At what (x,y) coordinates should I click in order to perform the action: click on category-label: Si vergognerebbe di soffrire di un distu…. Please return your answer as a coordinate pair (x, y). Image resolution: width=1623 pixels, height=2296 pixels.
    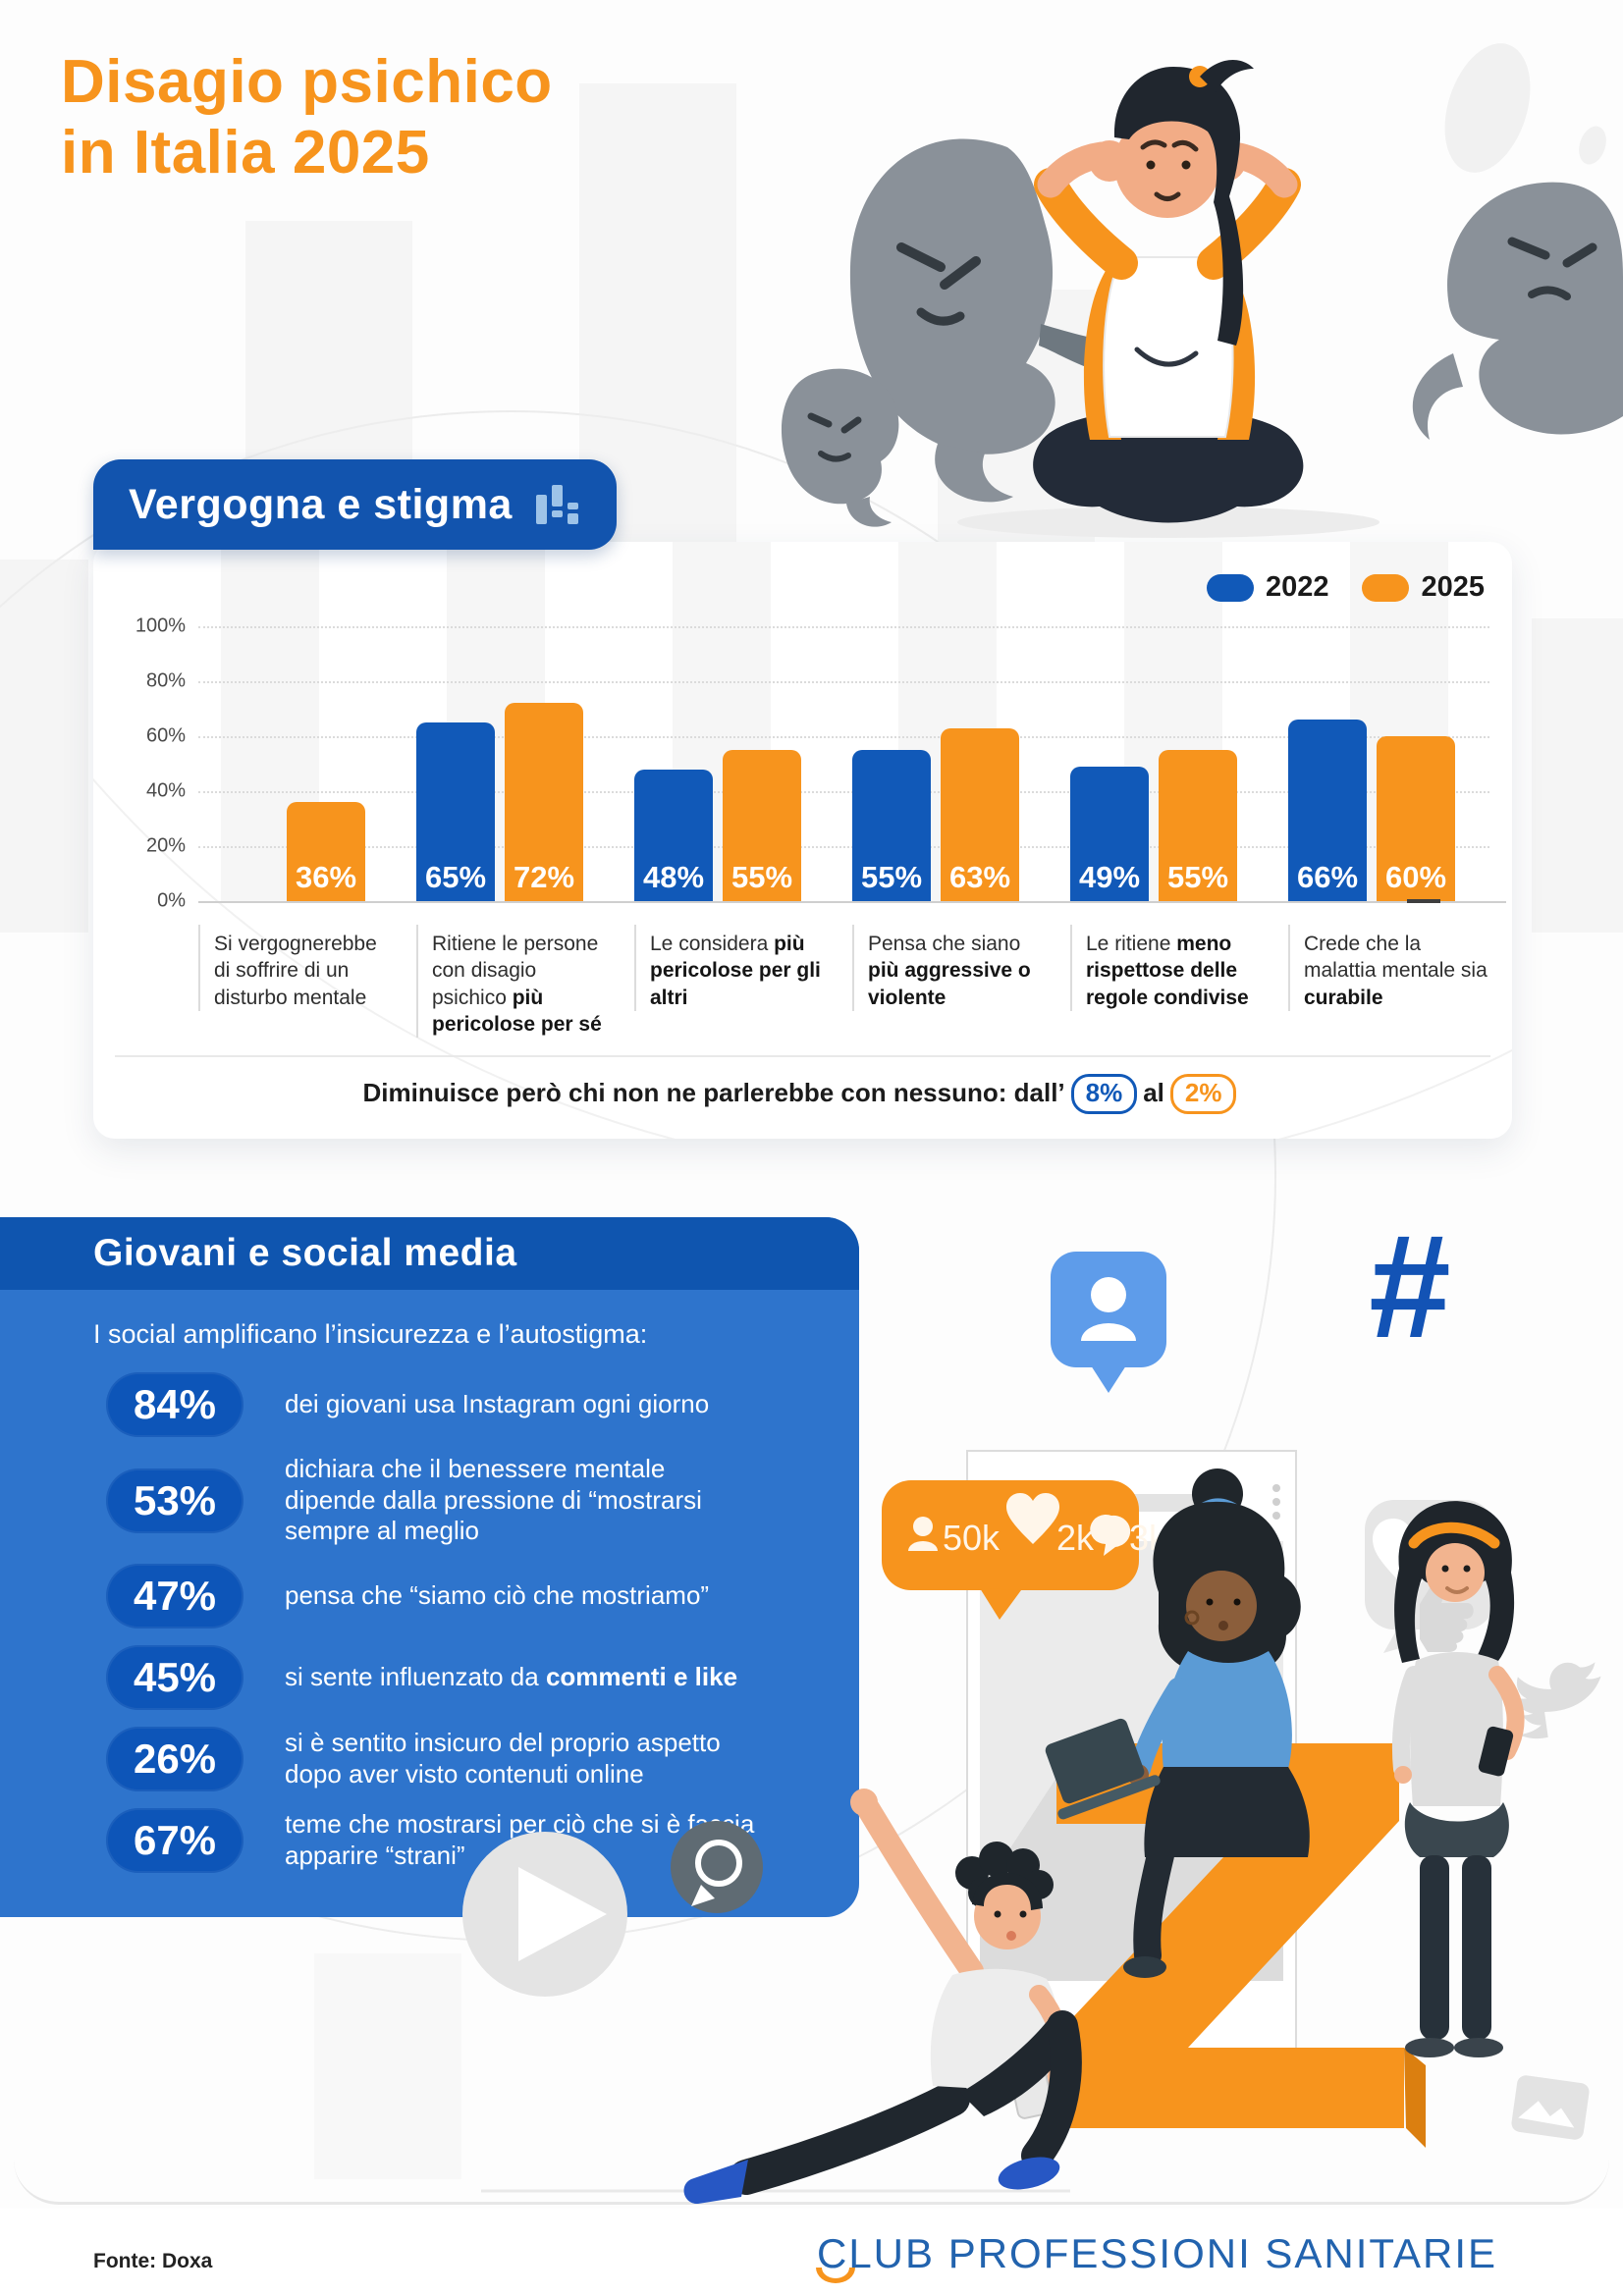
    Looking at the image, I should click on (300, 968).